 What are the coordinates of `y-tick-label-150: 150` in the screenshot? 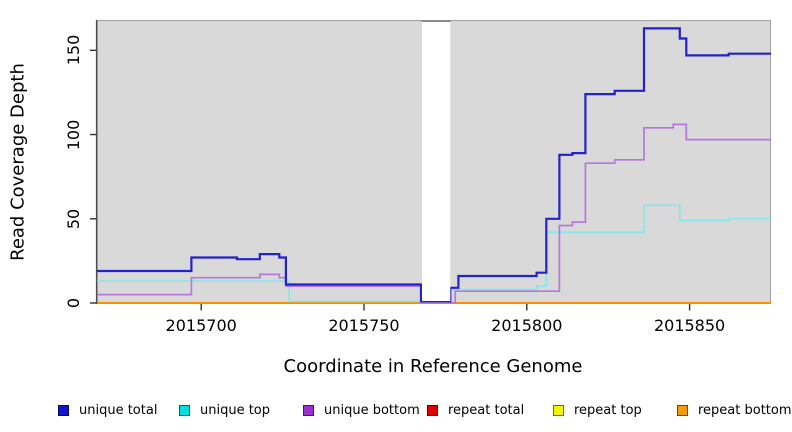 It's located at (73, 50).